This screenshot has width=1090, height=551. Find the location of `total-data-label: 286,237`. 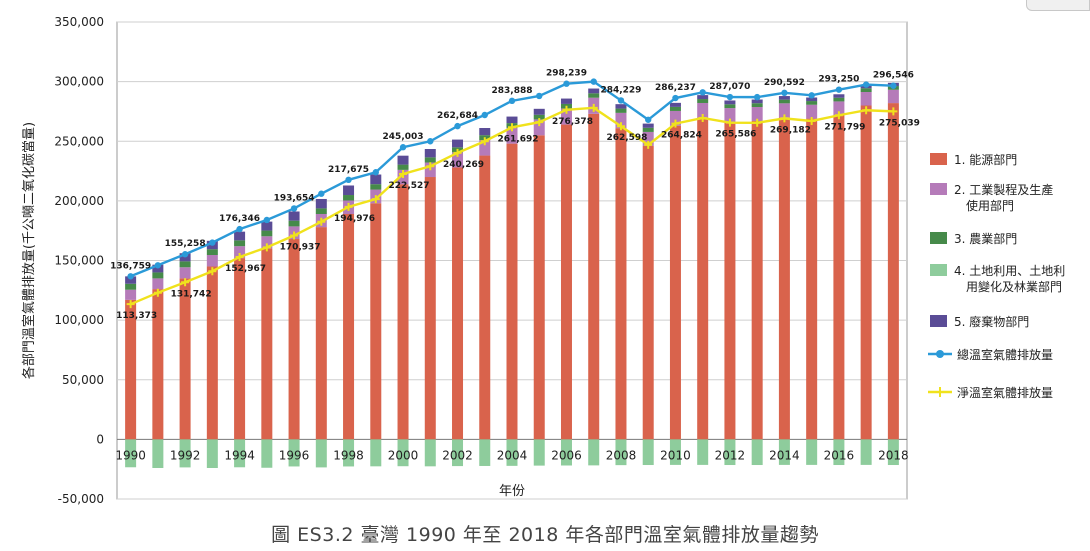

total-data-label: 286,237 is located at coordinates (675, 88).